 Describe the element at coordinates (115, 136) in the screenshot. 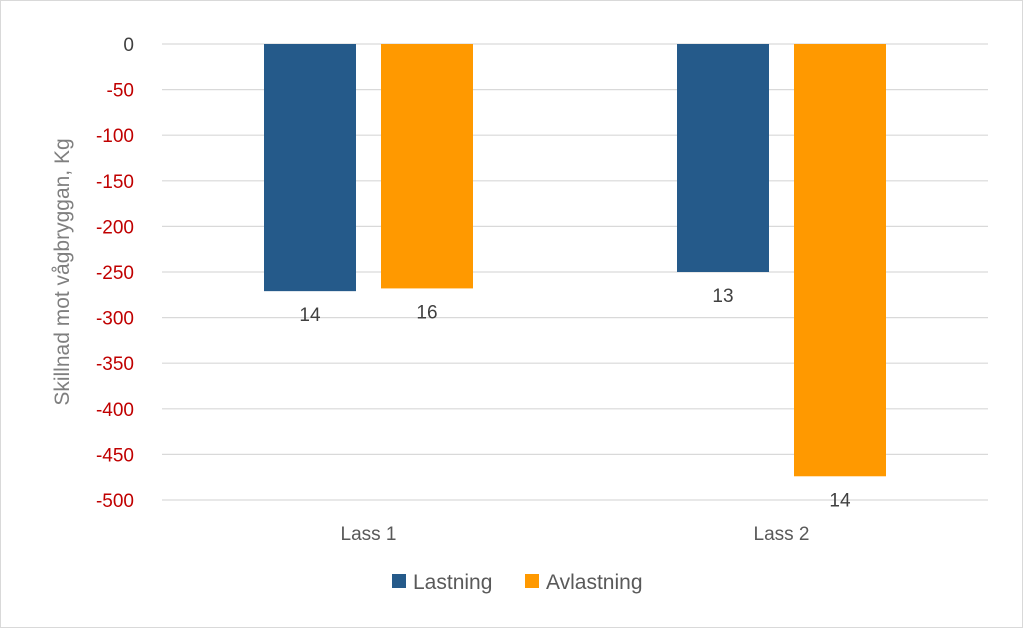

I see `y-tick-label: -100` at that location.